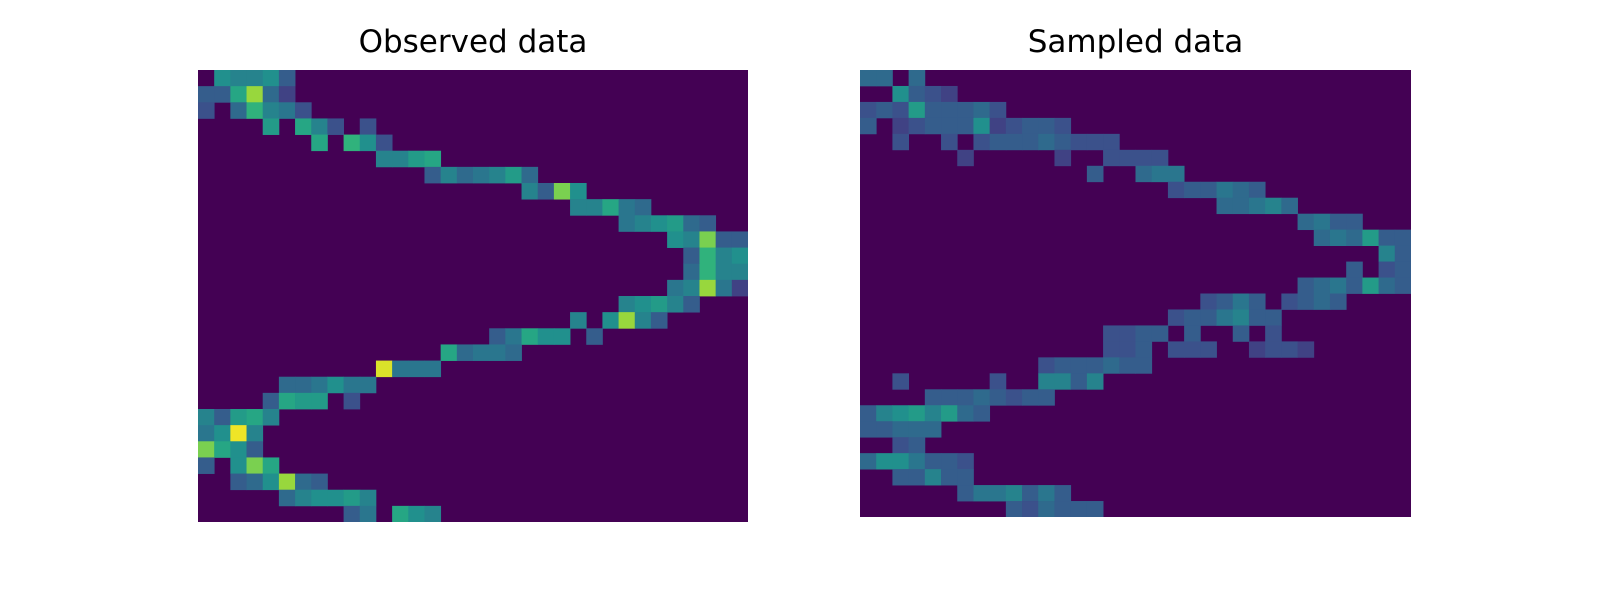 This screenshot has width=1600, height=600. I want to click on chart-title: Sampled data, so click(1135, 42).